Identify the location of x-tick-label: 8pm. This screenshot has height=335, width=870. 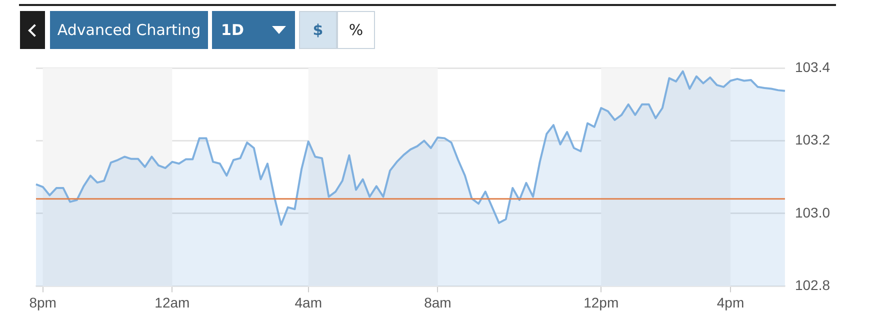
(42, 302).